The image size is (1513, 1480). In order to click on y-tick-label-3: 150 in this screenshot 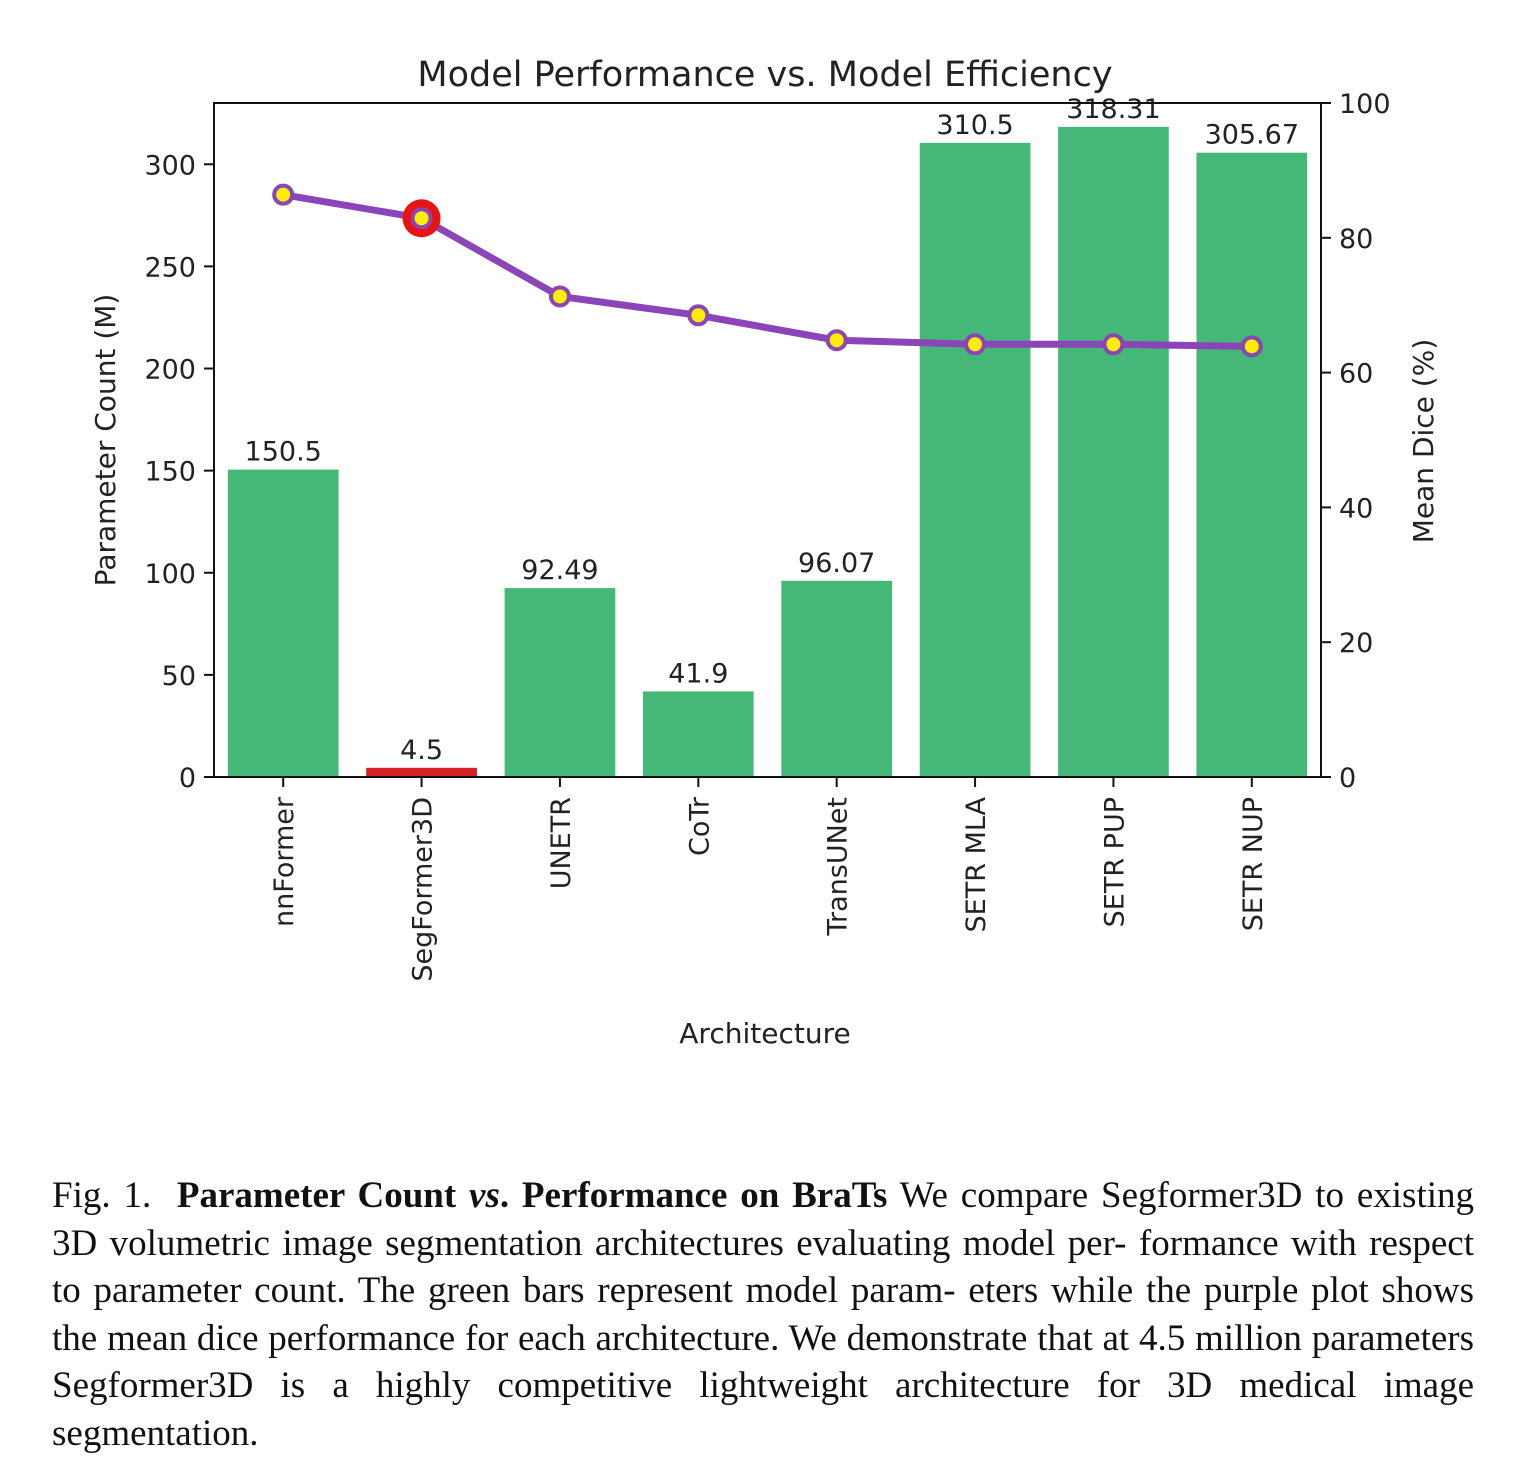, I will do `click(170, 472)`.